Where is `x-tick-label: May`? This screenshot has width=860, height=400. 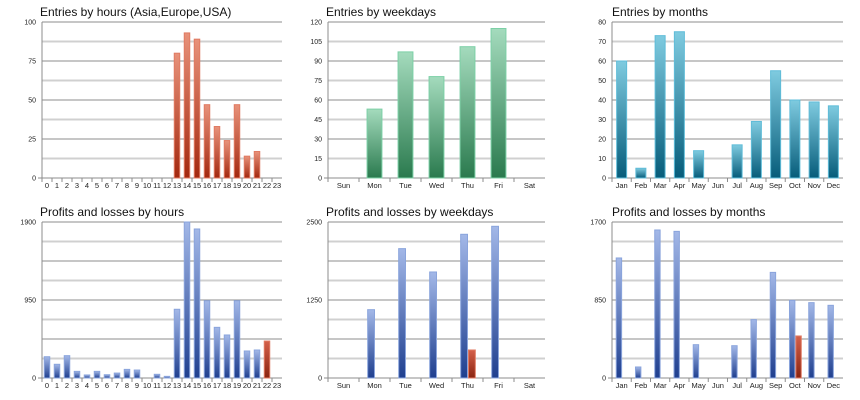 x-tick-label: May is located at coordinates (699, 185).